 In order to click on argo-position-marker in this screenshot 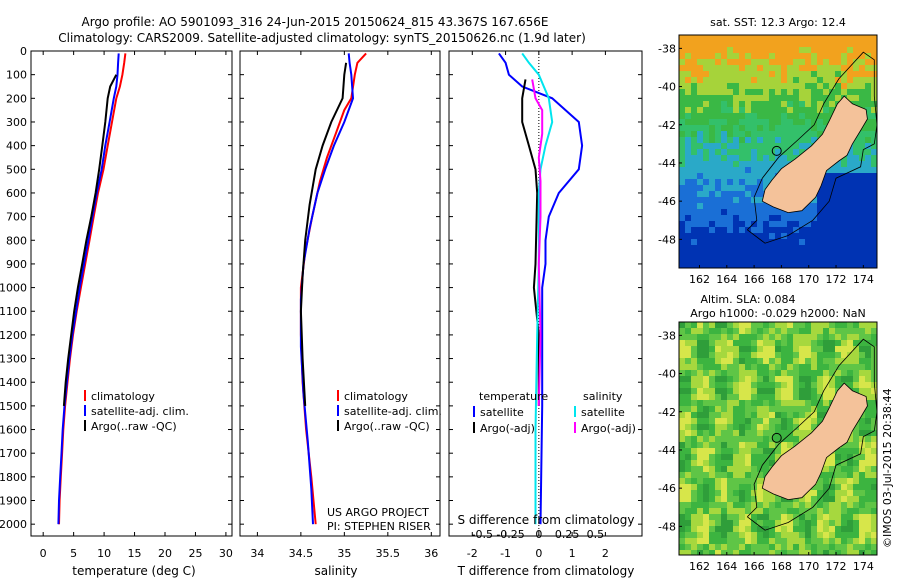, I will do `click(776, 150)`.